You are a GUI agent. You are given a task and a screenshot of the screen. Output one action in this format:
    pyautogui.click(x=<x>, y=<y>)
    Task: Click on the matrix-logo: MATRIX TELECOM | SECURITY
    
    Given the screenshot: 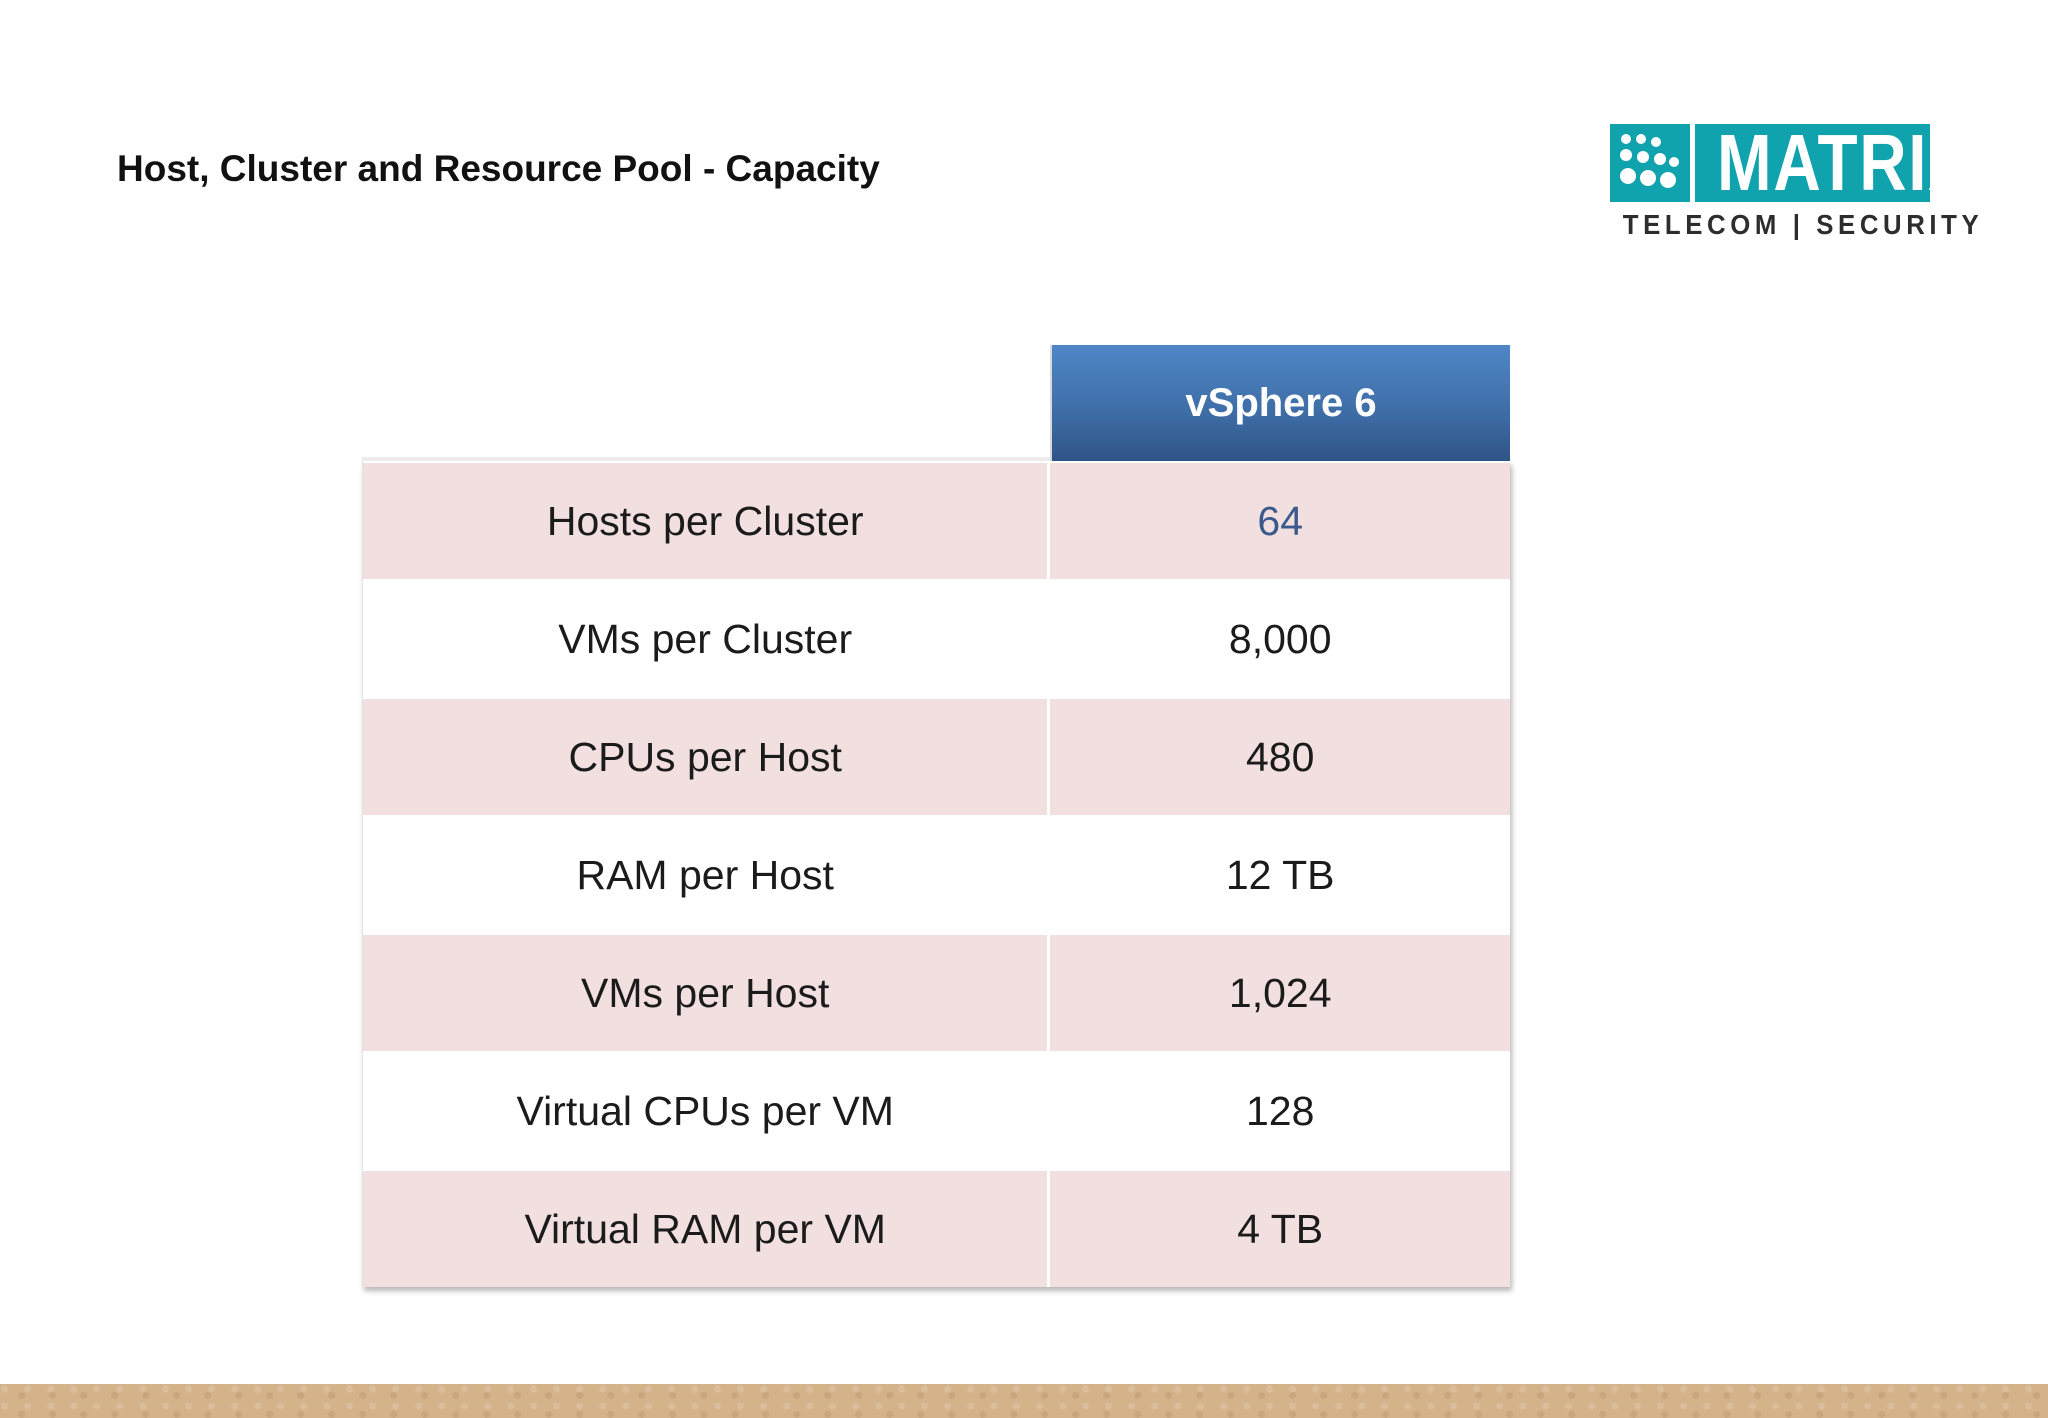 What is the action you would take?
    pyautogui.click(x=1797, y=182)
    